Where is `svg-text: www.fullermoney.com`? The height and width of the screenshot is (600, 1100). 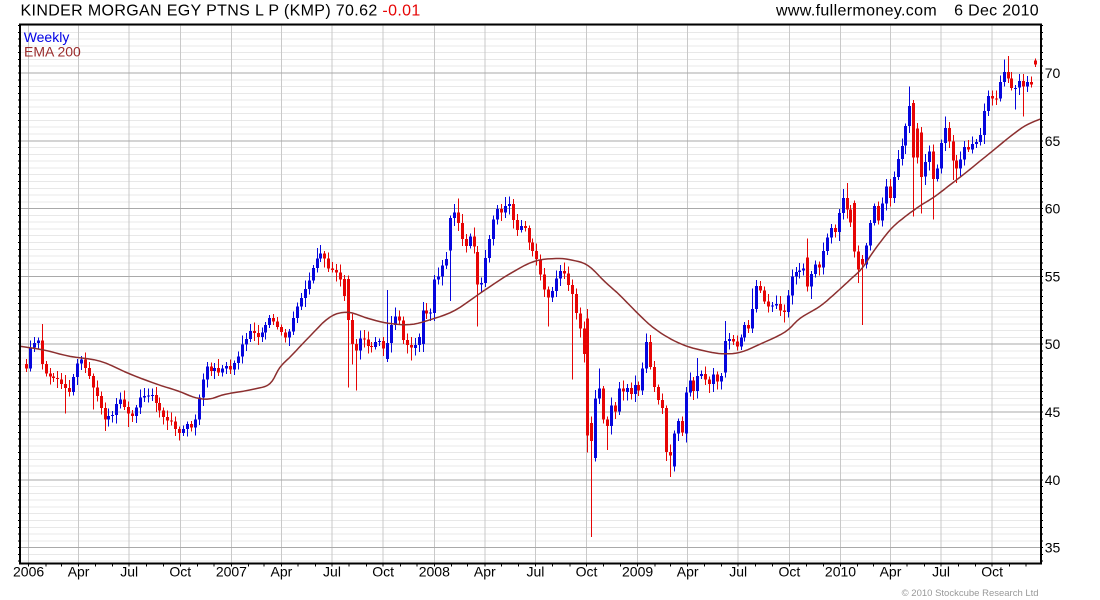 svg-text: www.fullermoney.com is located at coordinates (856, 11).